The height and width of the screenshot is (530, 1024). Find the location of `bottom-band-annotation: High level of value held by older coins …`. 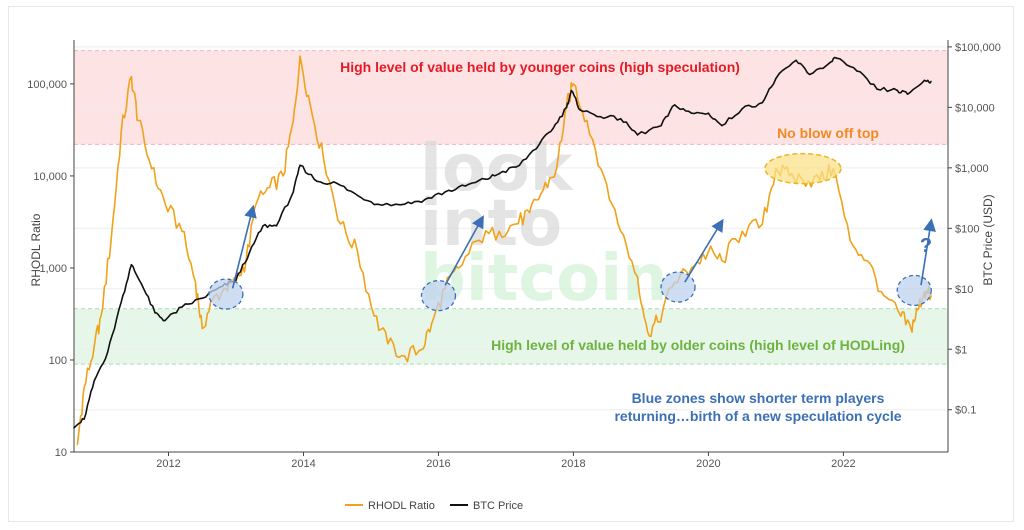

bottom-band-annotation: High level of value held by older coins … is located at coordinates (698, 345).